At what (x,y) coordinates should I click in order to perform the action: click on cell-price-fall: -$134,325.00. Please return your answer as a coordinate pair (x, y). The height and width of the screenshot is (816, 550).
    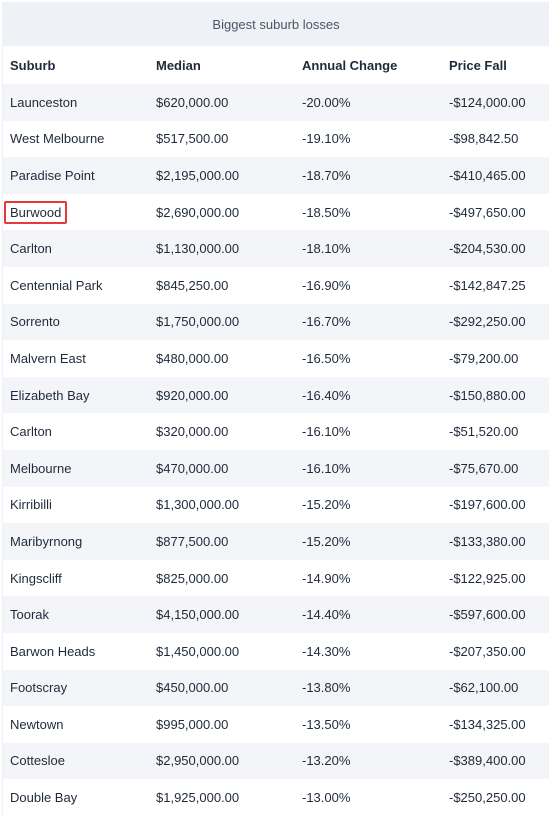
    Looking at the image, I should click on (487, 724).